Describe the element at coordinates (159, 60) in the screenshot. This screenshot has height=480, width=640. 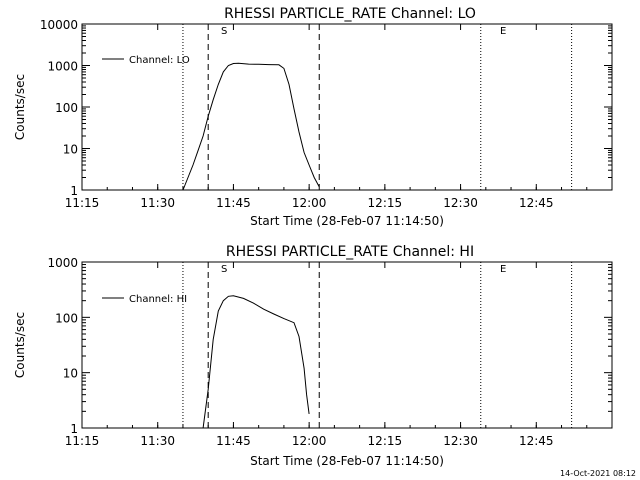
I see `legend-label: Channel: LO` at that location.